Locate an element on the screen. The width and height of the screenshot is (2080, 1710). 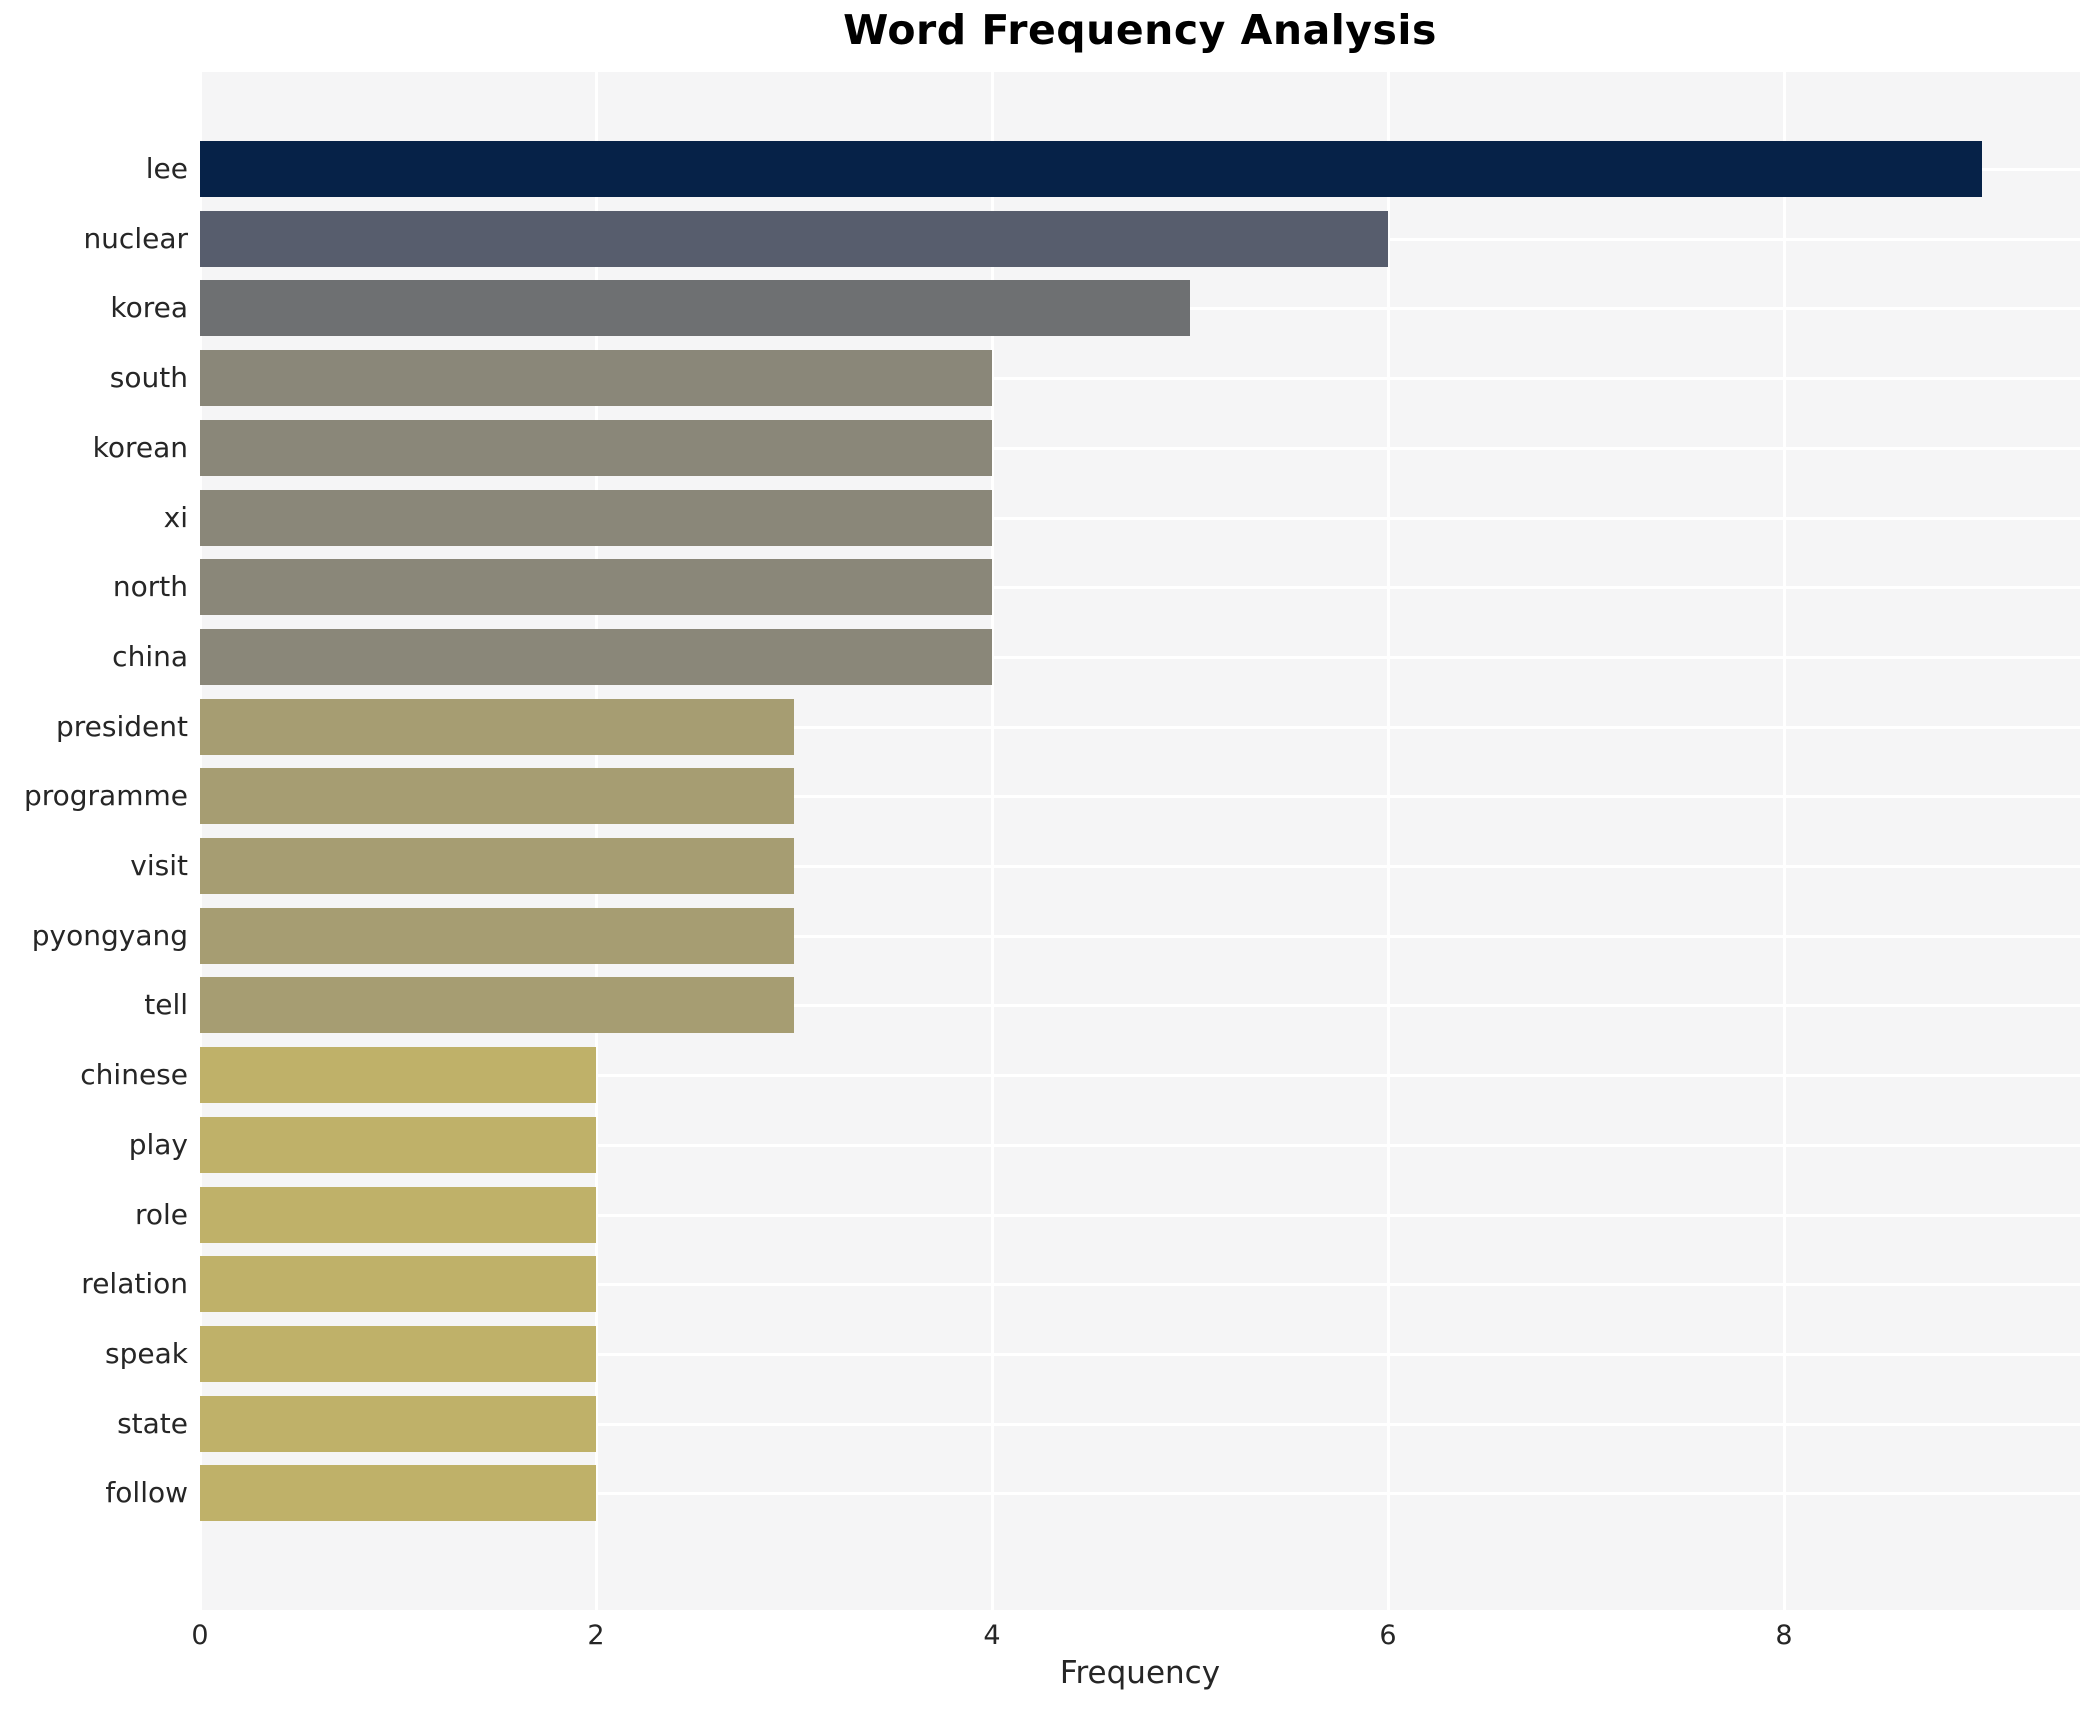
gridline-y-play is located at coordinates (1140, 1145).